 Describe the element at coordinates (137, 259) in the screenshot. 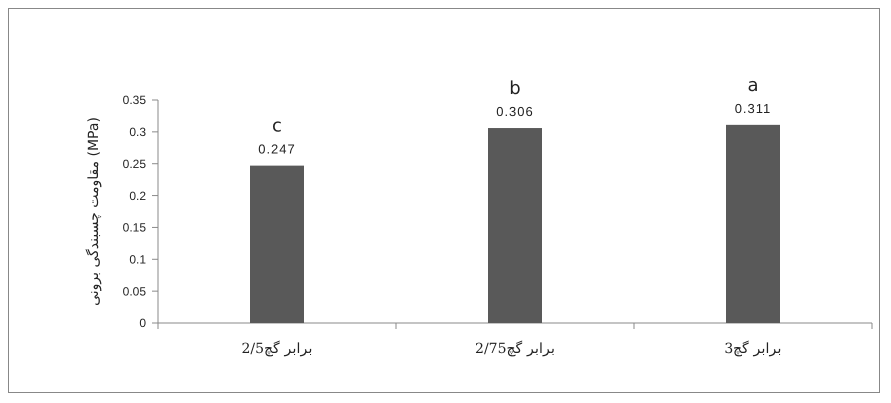

I see `y-tick-label: 0.1` at that location.